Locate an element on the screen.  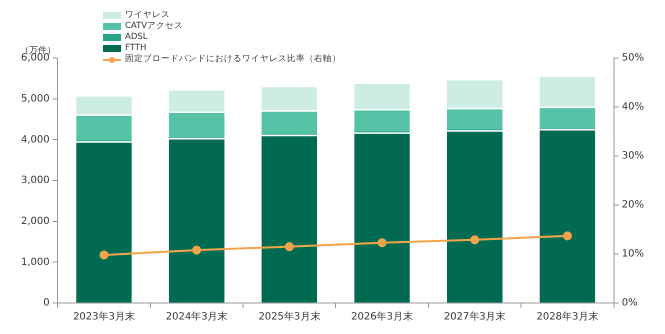
y-tick-label: 2,000 is located at coordinates (35, 221).